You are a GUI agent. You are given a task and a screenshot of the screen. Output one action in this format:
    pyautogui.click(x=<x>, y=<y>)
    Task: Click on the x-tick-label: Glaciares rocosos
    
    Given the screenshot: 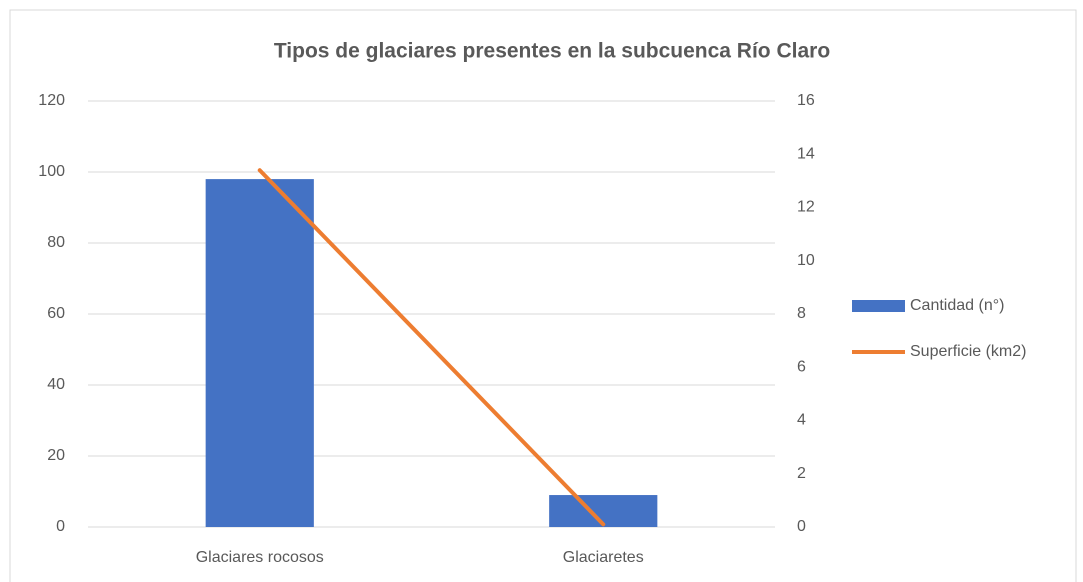 What is the action you would take?
    pyautogui.click(x=260, y=557)
    